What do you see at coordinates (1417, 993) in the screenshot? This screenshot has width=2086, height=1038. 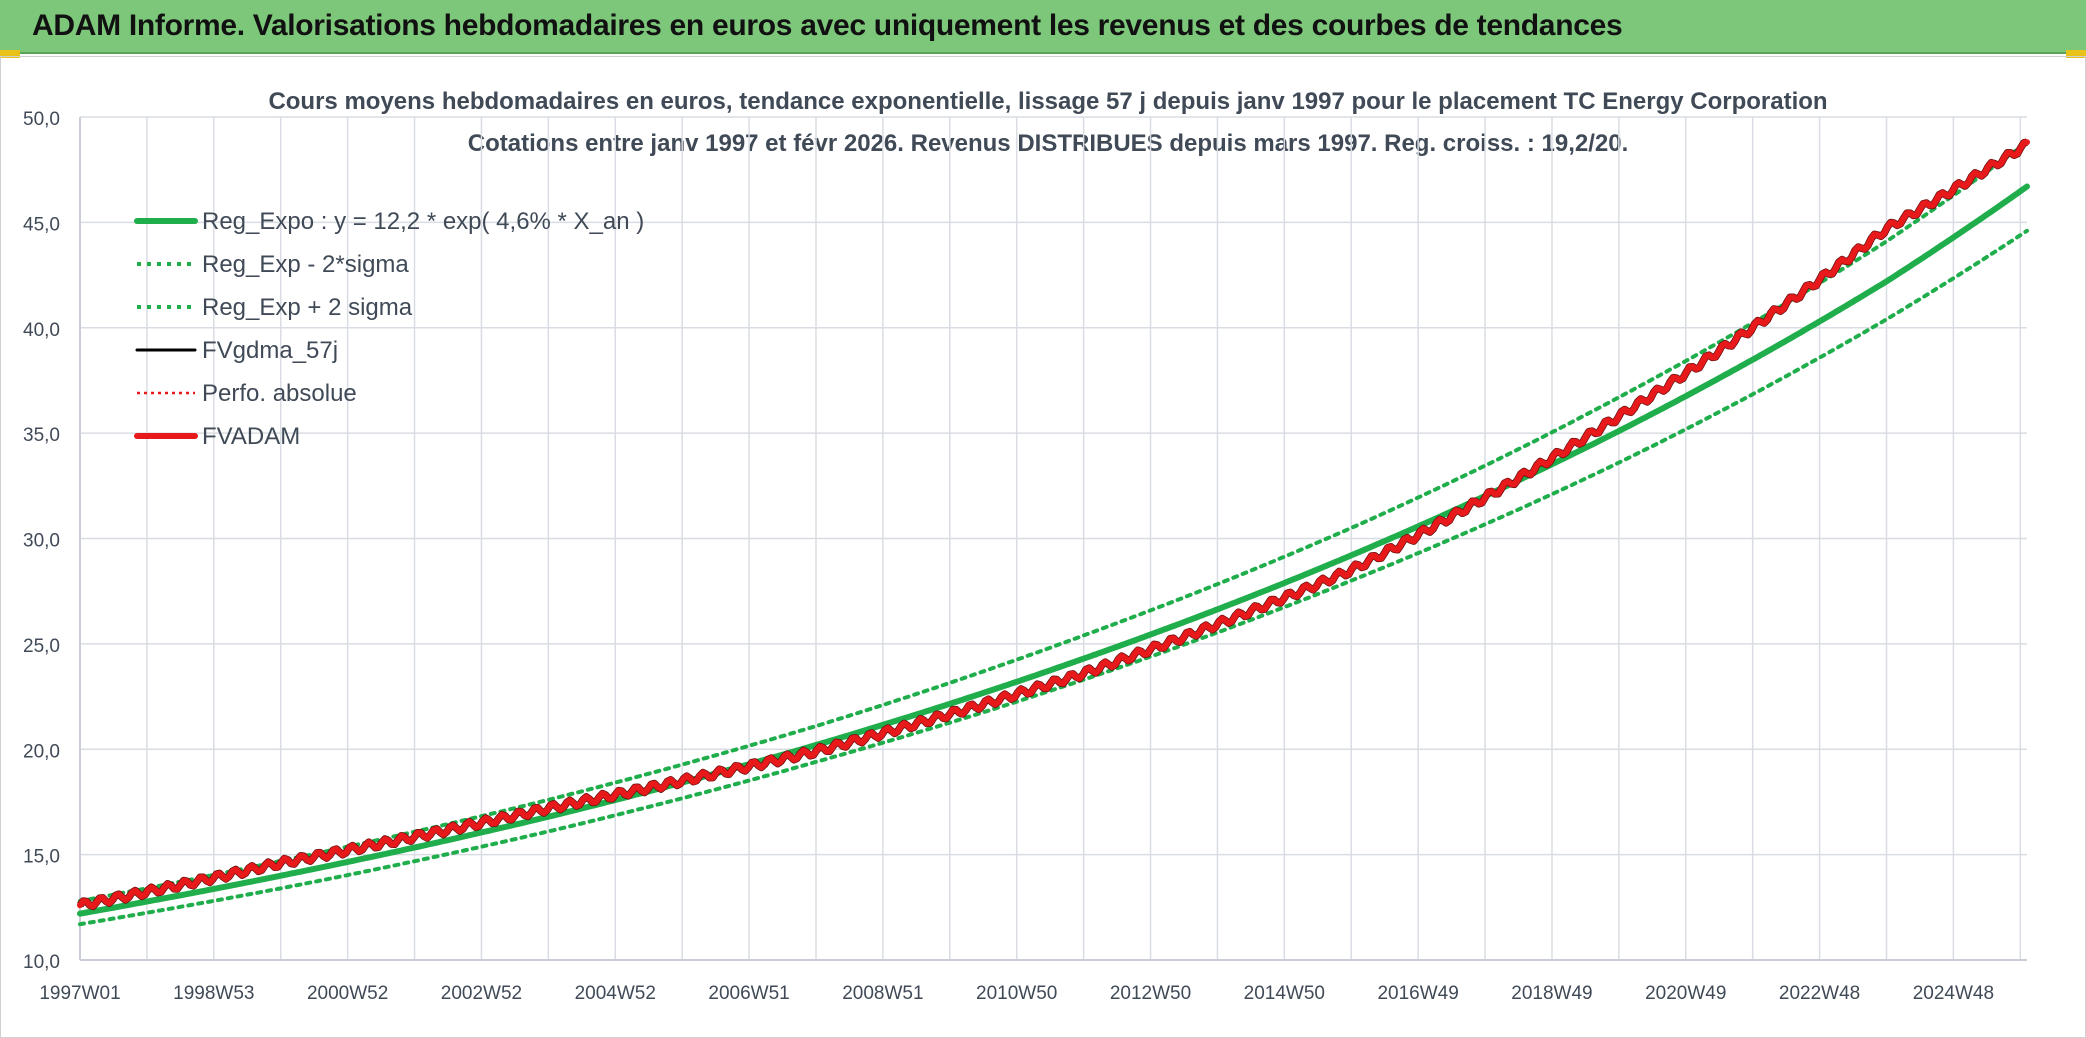 I see `x-tick-label: 2016W49` at bounding box center [1417, 993].